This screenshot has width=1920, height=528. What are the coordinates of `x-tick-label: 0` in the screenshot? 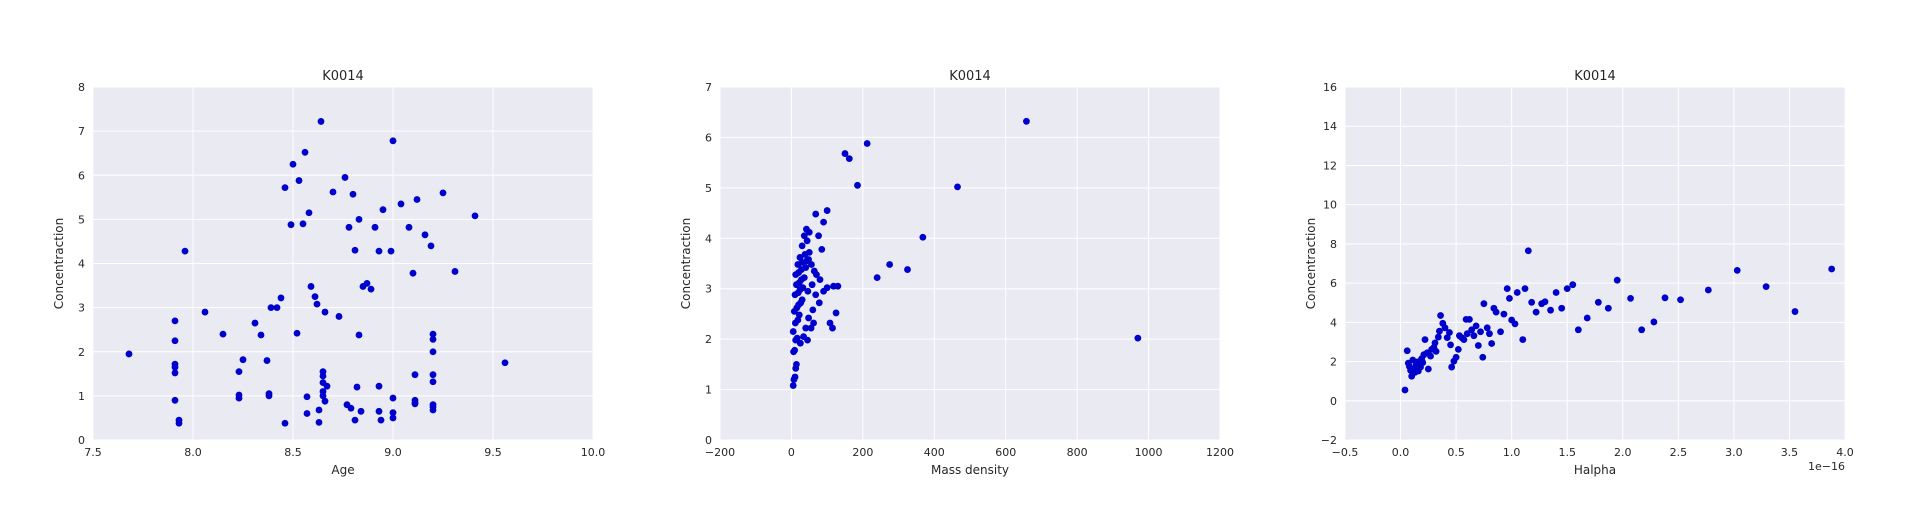 It's located at (791, 452).